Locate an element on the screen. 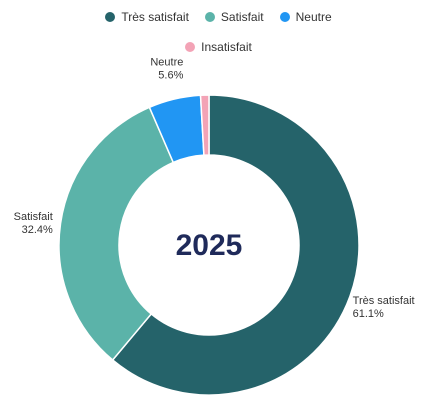  legend-swatch-insatisfait is located at coordinates (190, 47).